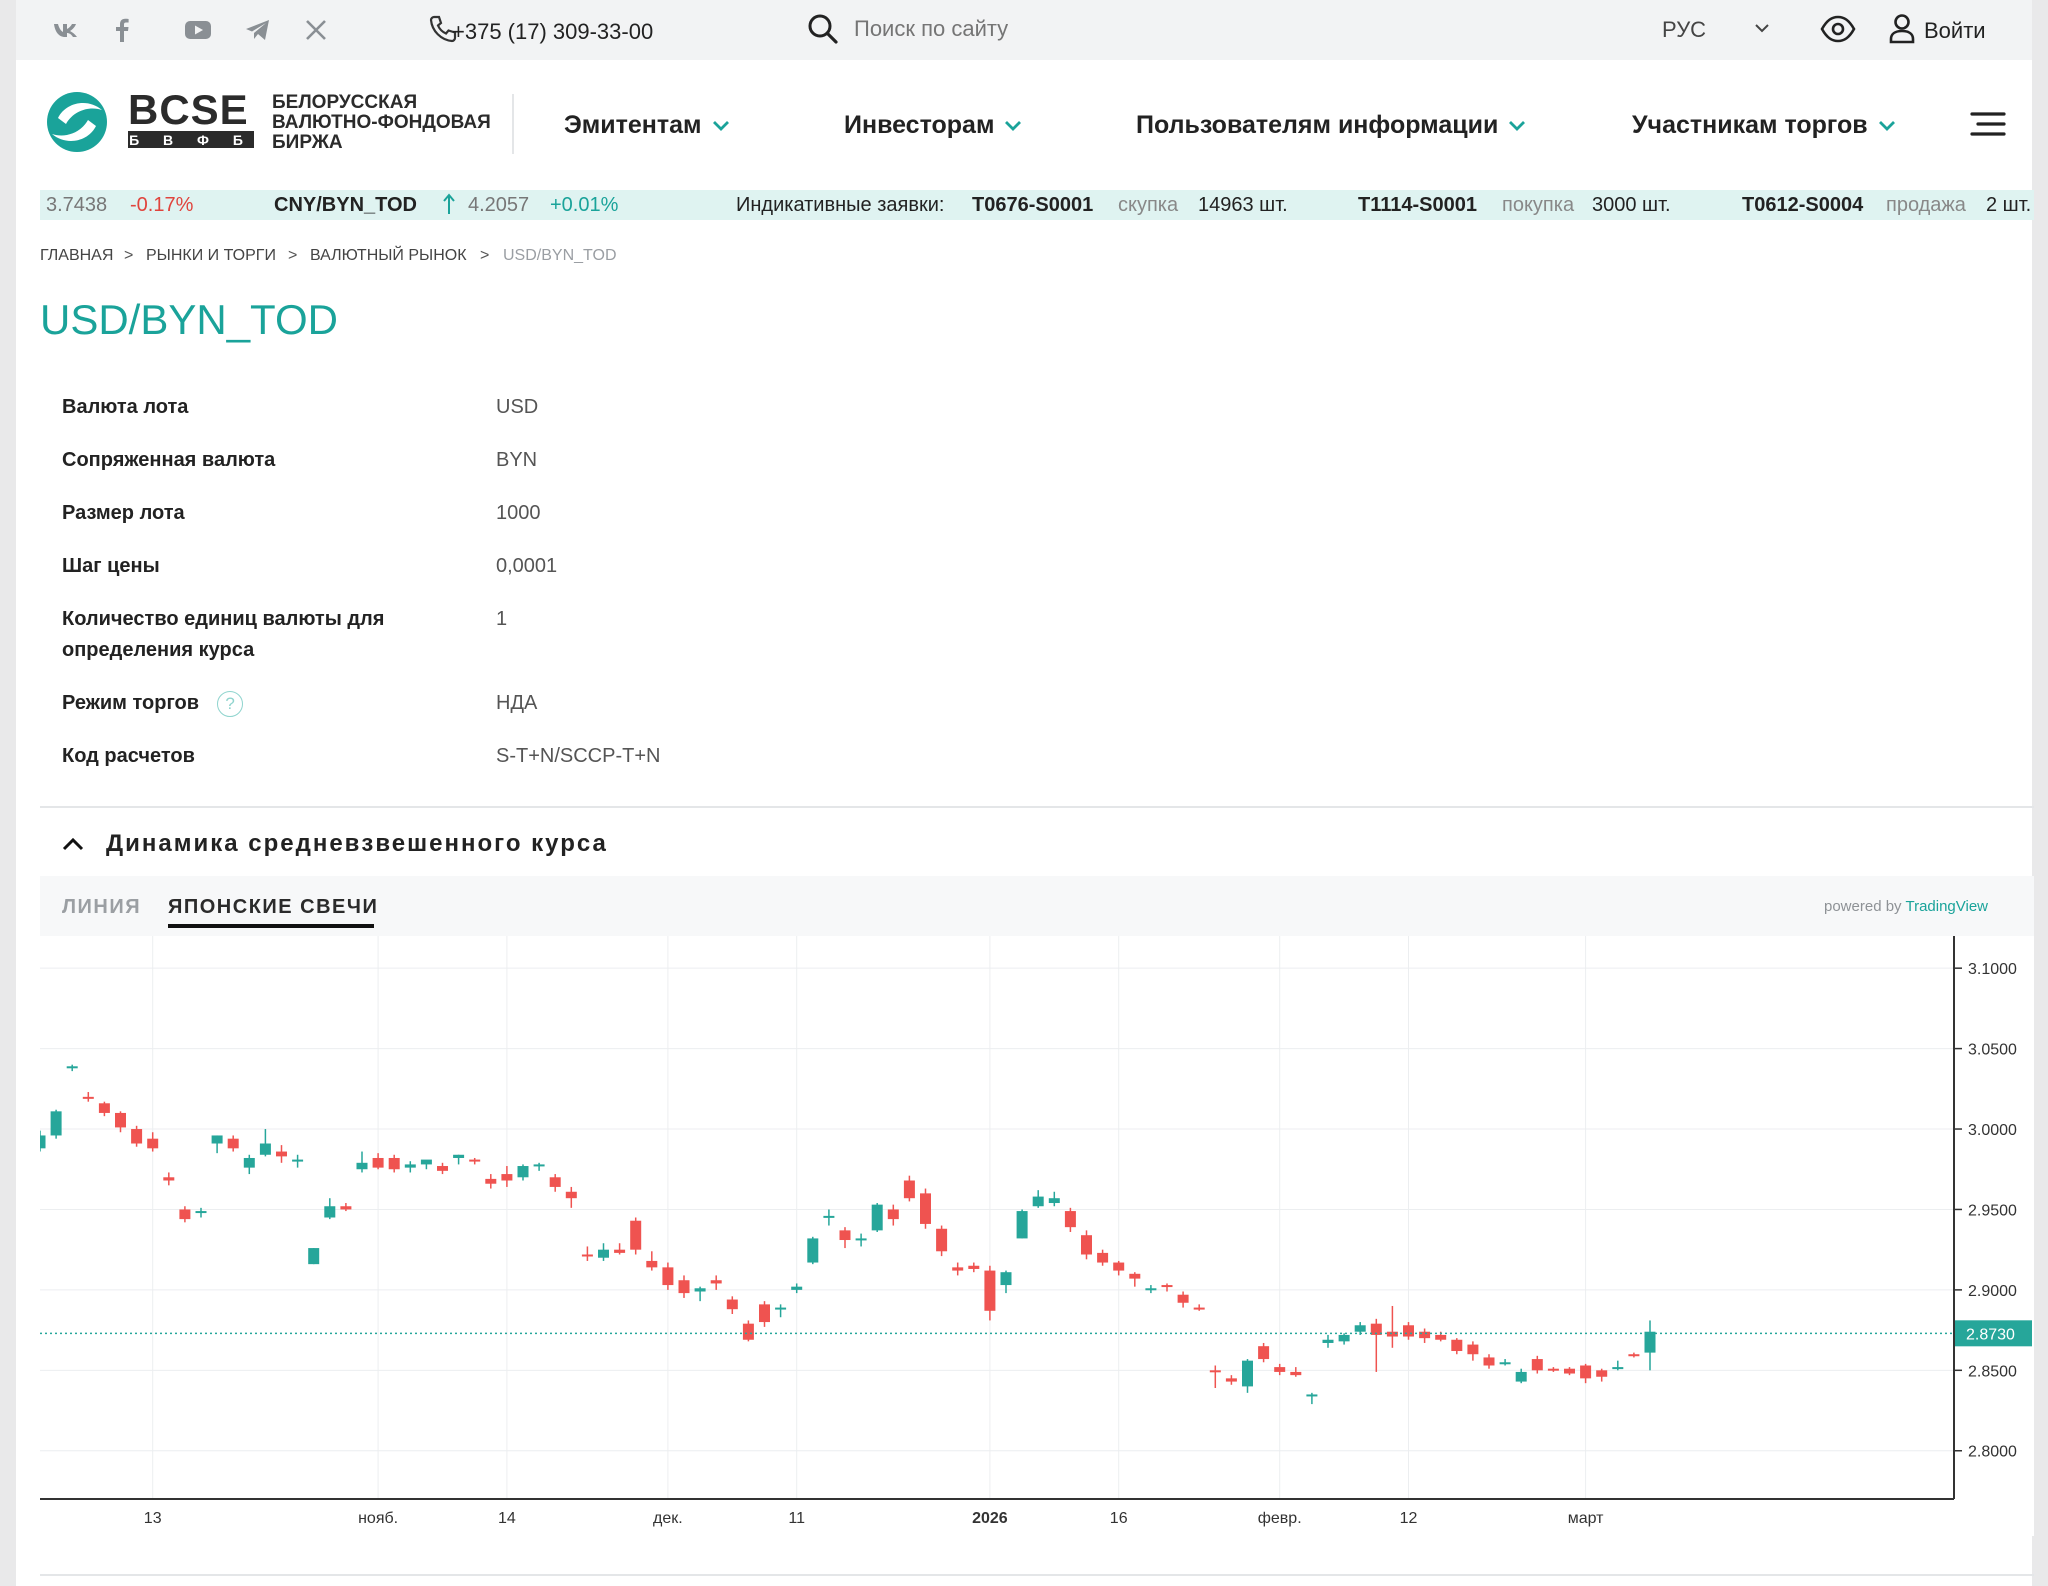 The height and width of the screenshot is (1586, 2048). What do you see at coordinates (77, 255) in the screenshot?
I see `breadcrumb-item: Главная` at bounding box center [77, 255].